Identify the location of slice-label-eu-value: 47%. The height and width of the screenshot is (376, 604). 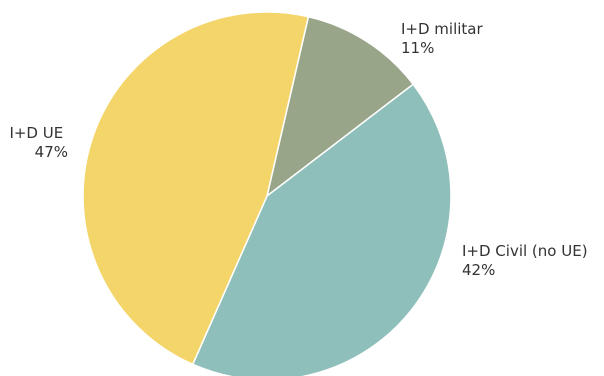
(51, 152).